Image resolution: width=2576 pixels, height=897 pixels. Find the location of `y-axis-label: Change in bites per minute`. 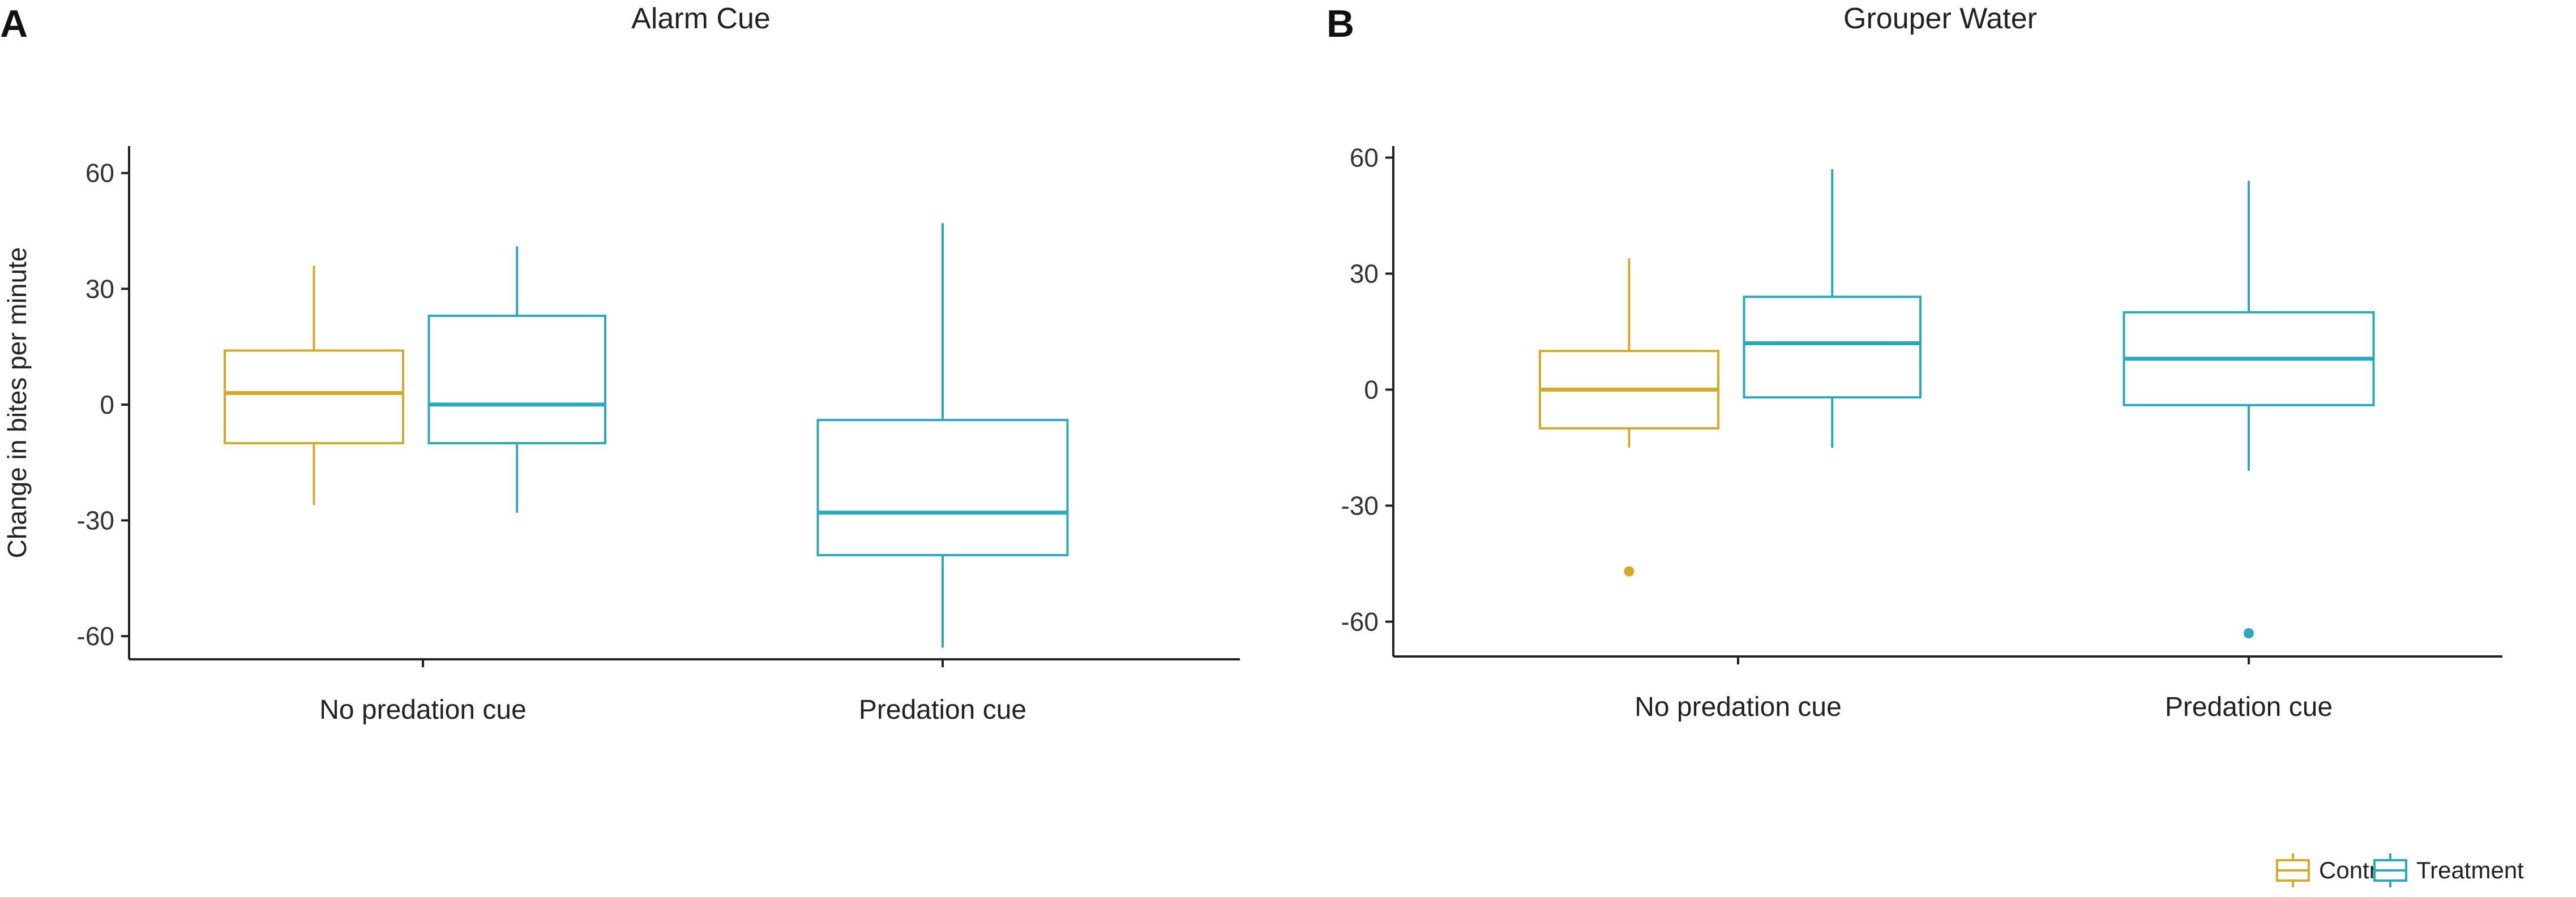

y-axis-label: Change in bites per minute is located at coordinates (17, 403).